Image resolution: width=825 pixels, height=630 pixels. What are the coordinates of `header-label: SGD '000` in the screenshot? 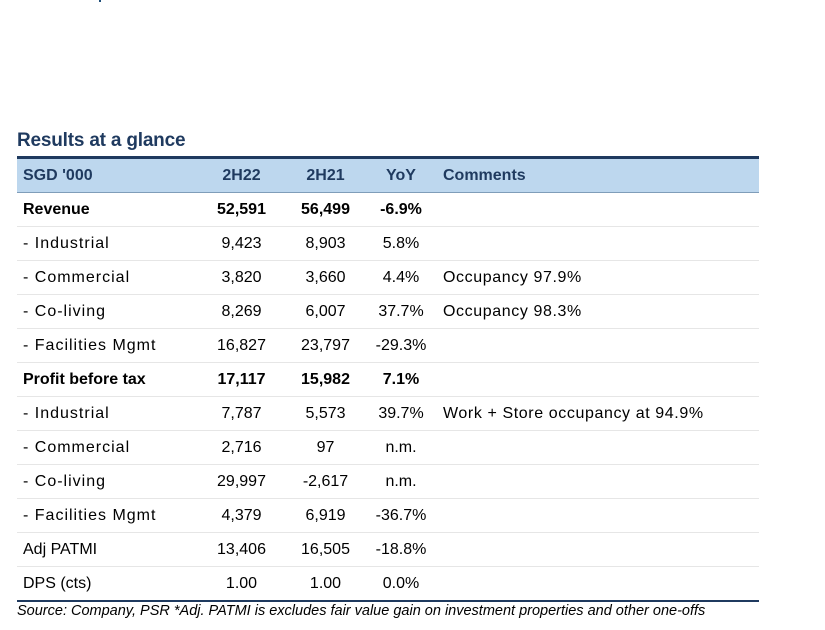 It's located at (107, 174).